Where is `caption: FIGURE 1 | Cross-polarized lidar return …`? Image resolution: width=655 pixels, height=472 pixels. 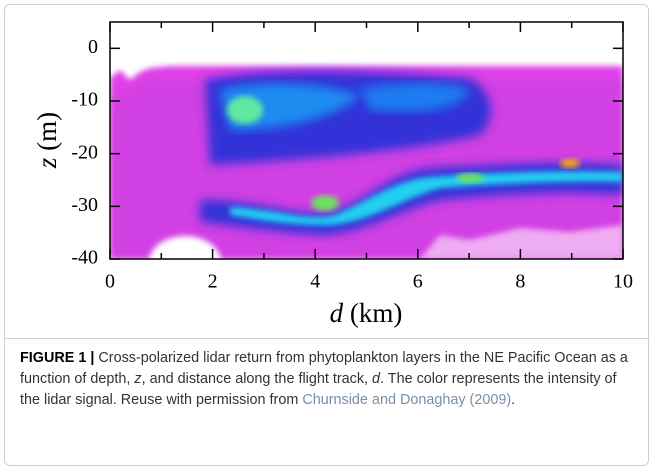
caption: FIGURE 1 | Cross-polarized lidar return … is located at coordinates (330, 379).